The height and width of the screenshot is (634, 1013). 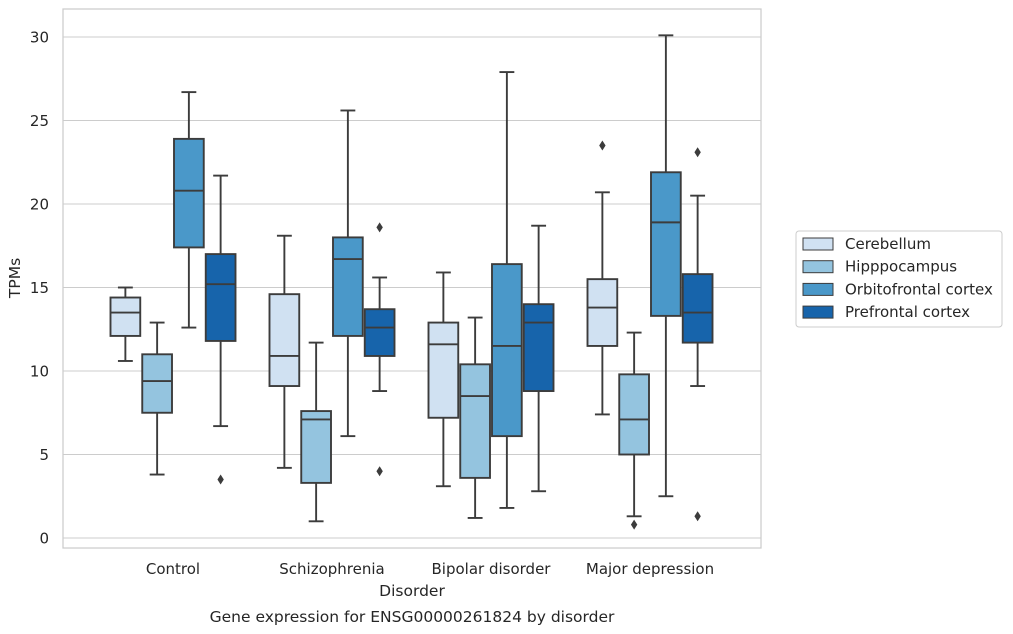 I want to click on y-tick-label-5: 5, so click(x=44, y=455).